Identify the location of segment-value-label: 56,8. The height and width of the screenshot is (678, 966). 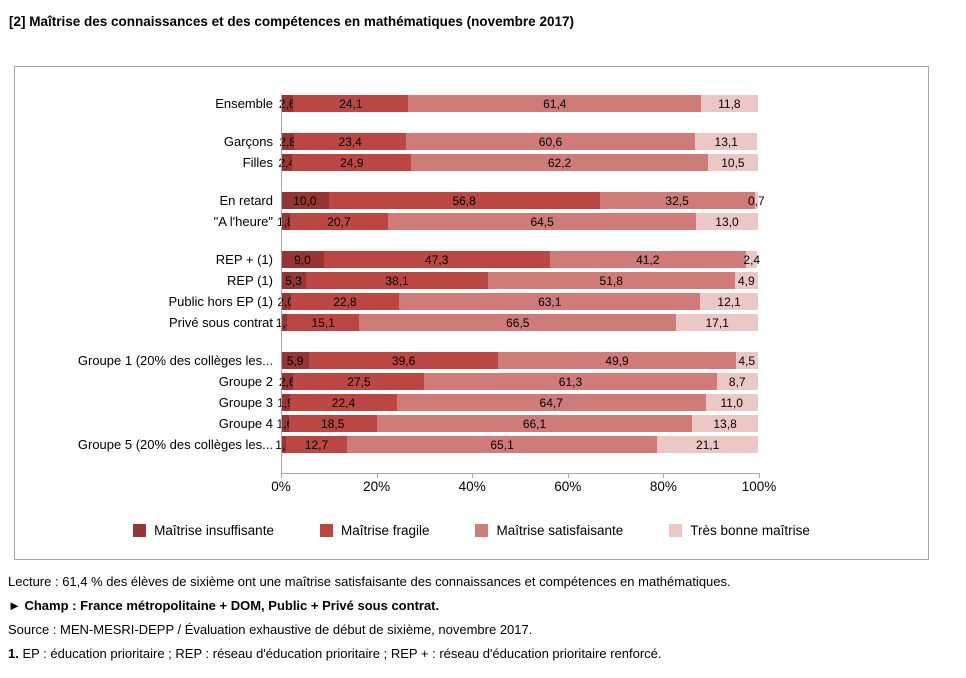
(464, 200).